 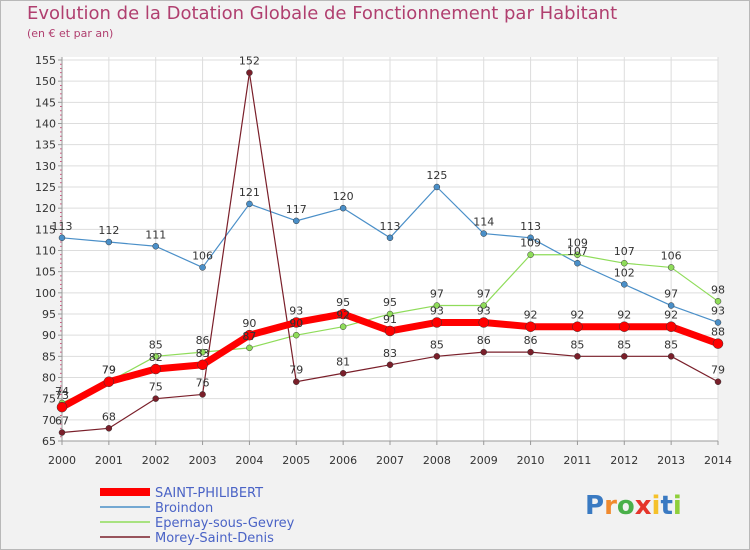 I want to click on data-label-saint-philibert: 90, so click(x=249, y=323).